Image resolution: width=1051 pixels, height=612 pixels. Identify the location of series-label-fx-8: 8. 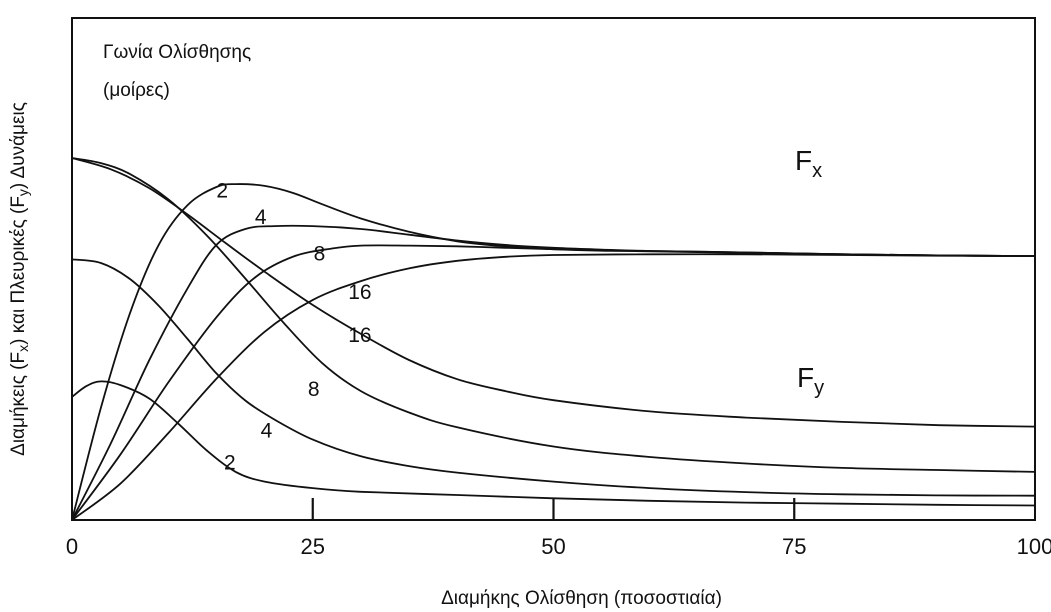
(320, 253).